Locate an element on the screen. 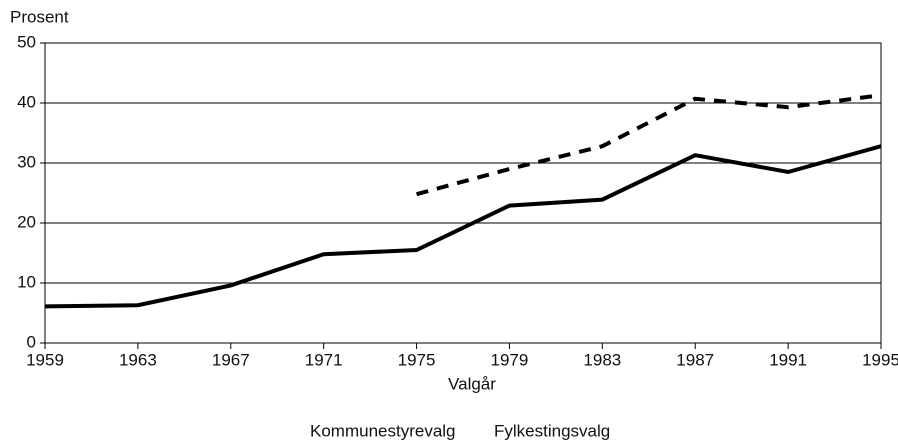 Image resolution: width=898 pixels, height=443 pixels. x-axis-label: Valgår is located at coordinates (472, 383).